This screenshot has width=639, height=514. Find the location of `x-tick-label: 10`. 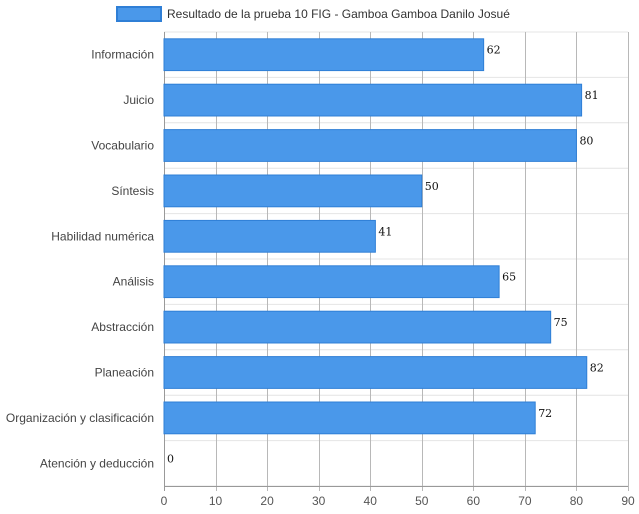

x-tick-label: 10 is located at coordinates (216, 501).